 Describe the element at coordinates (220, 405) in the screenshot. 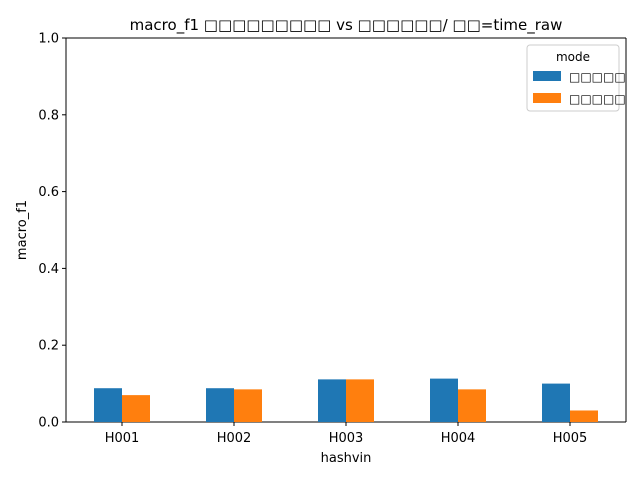

I see `bar-series-1-h002` at that location.